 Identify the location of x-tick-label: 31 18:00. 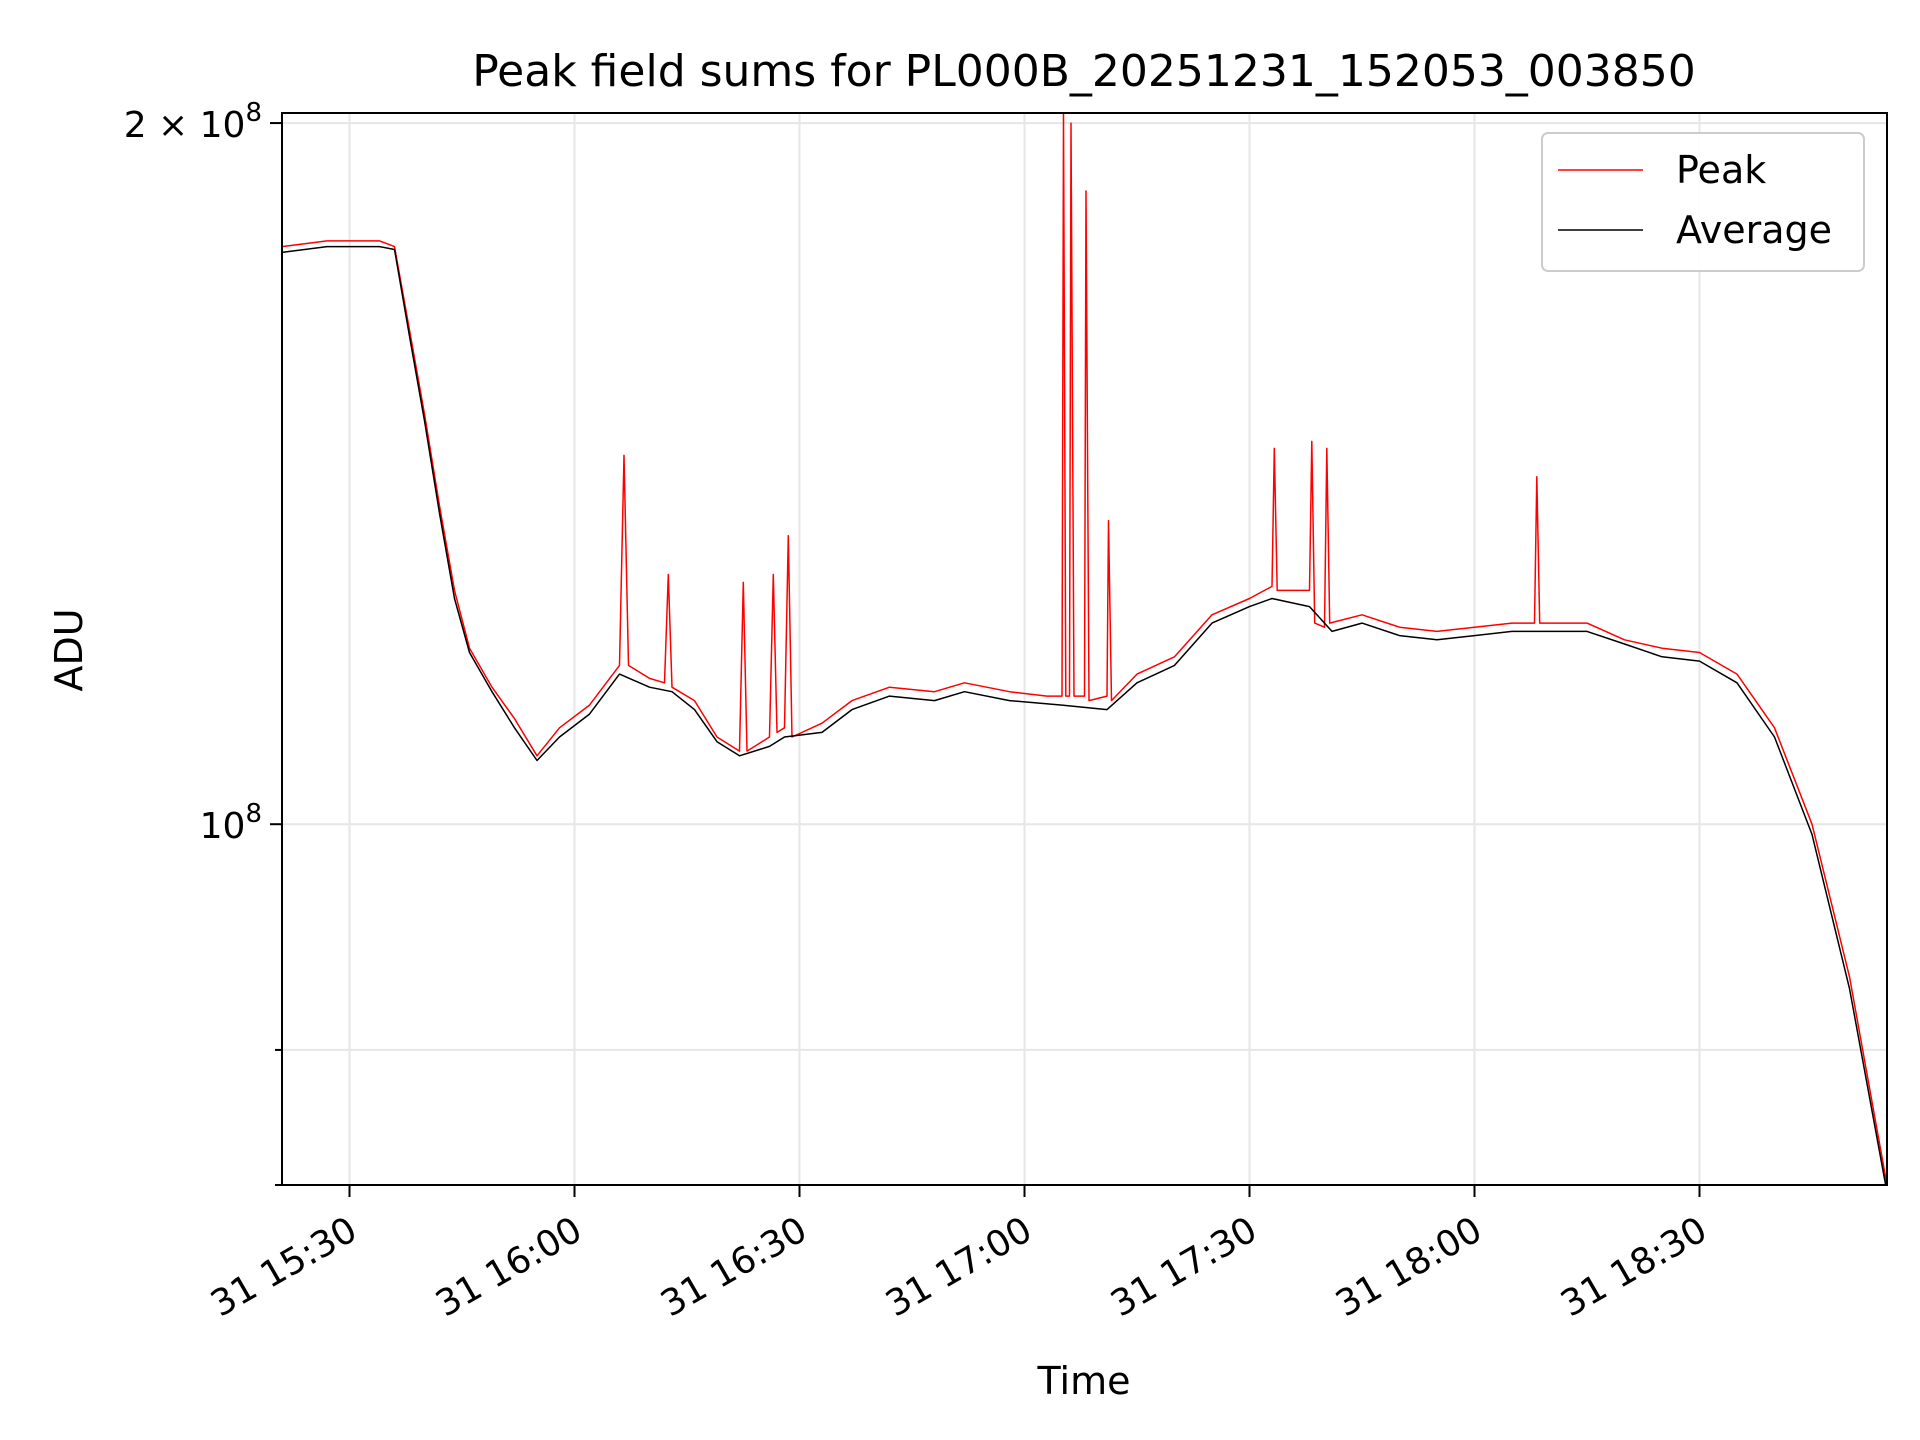
(1409, 1267).